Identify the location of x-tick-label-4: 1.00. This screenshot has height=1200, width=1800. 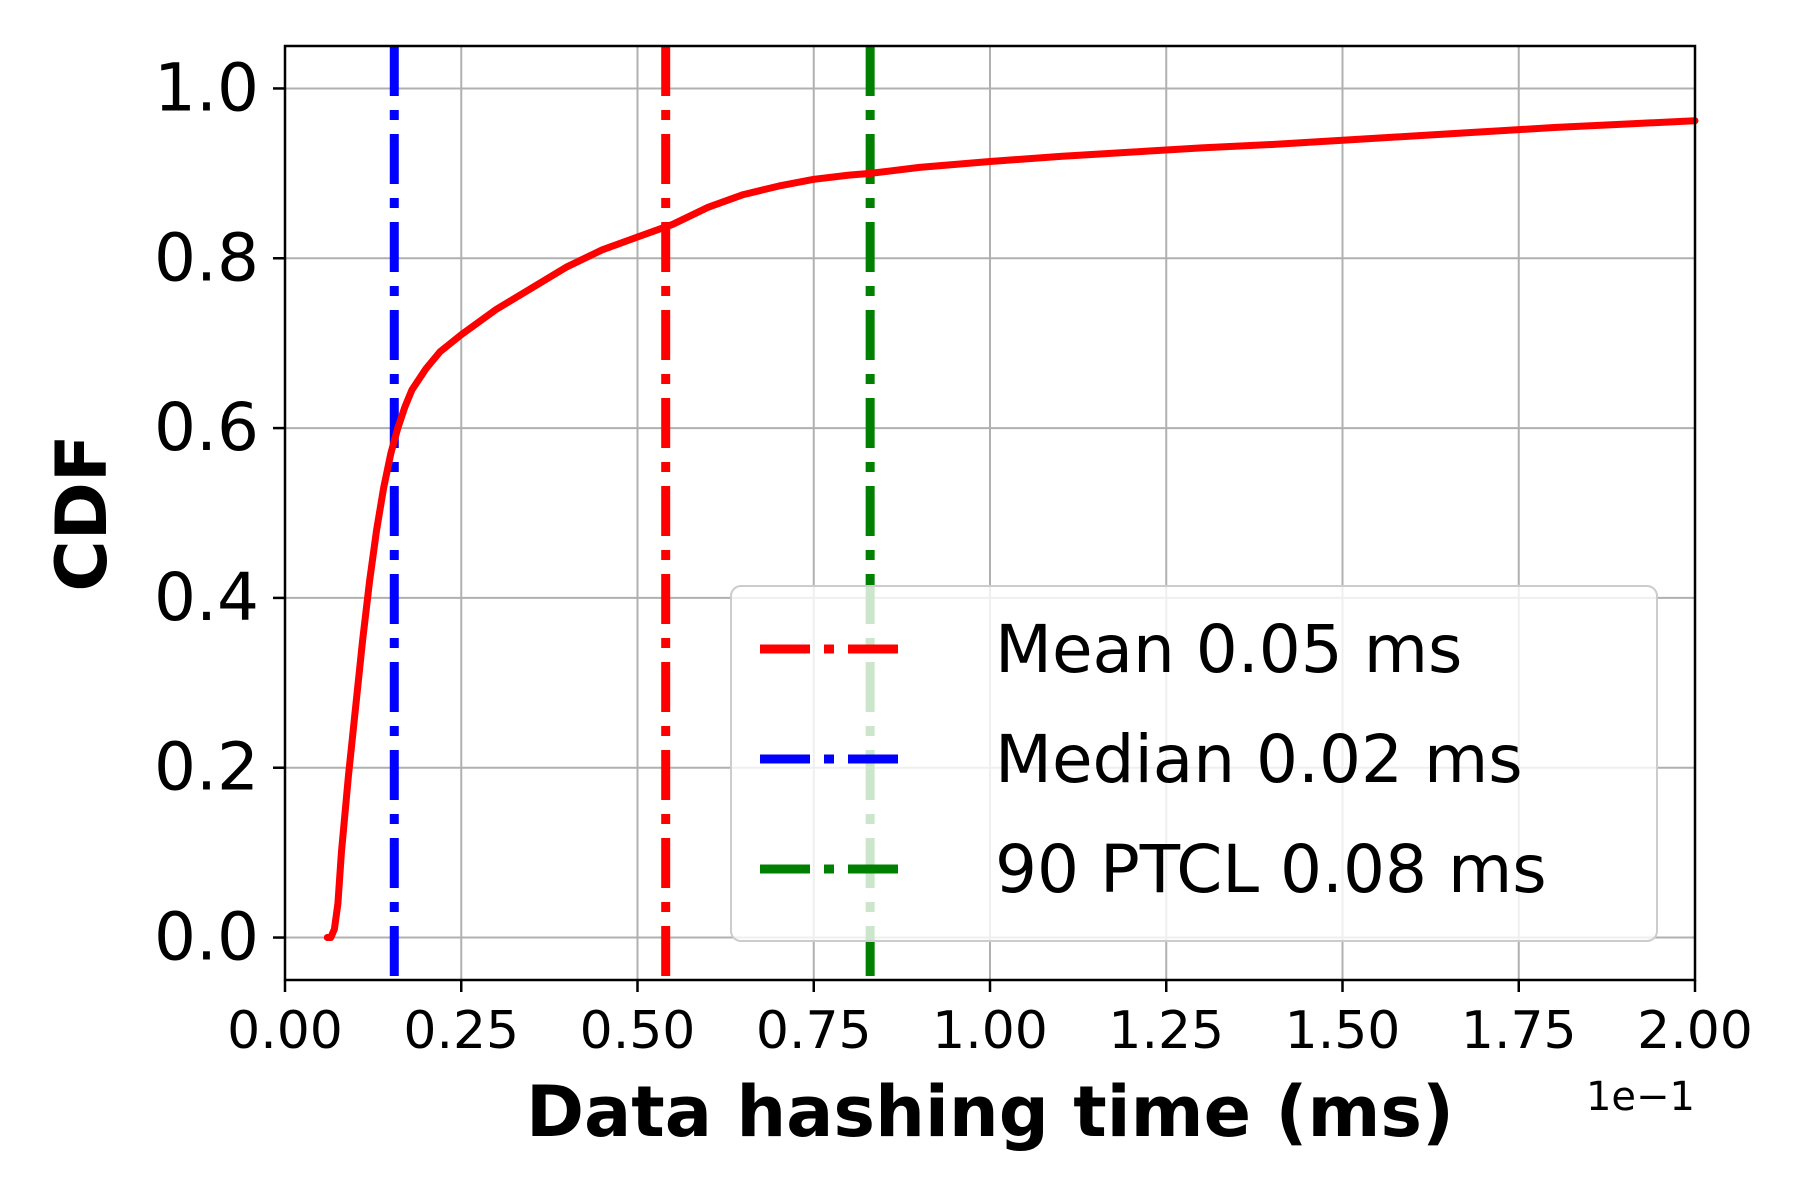
(990, 1031).